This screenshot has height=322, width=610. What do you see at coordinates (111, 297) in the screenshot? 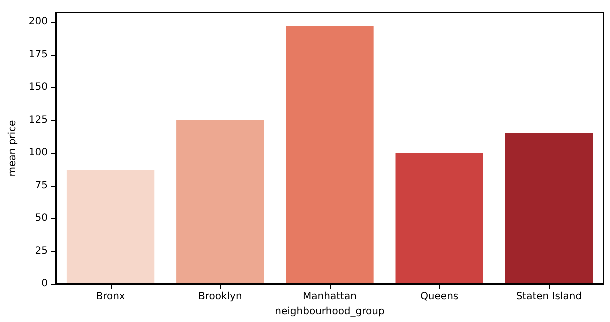
I see `x-tick-label: Bronx` at bounding box center [111, 297].